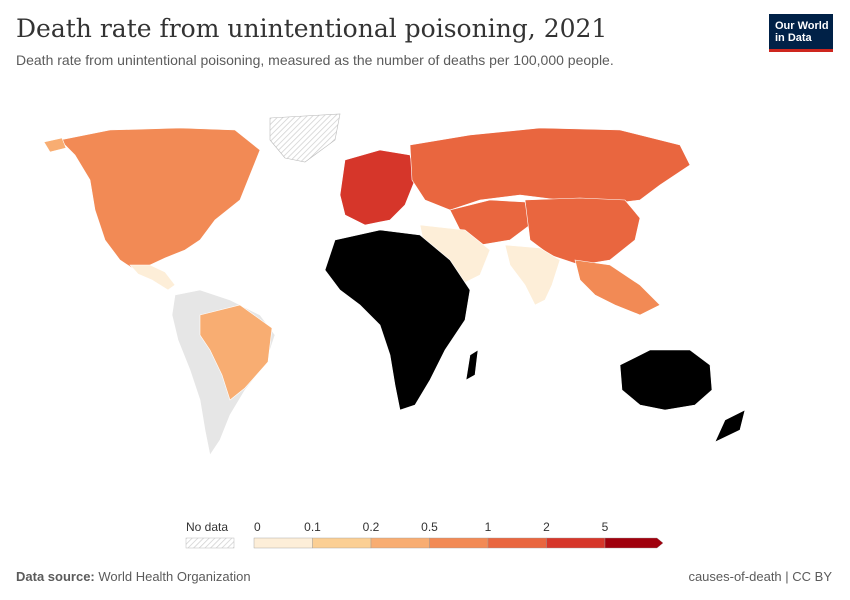  Describe the element at coordinates (730, 426) in the screenshot. I see `region-new-zealand` at that location.